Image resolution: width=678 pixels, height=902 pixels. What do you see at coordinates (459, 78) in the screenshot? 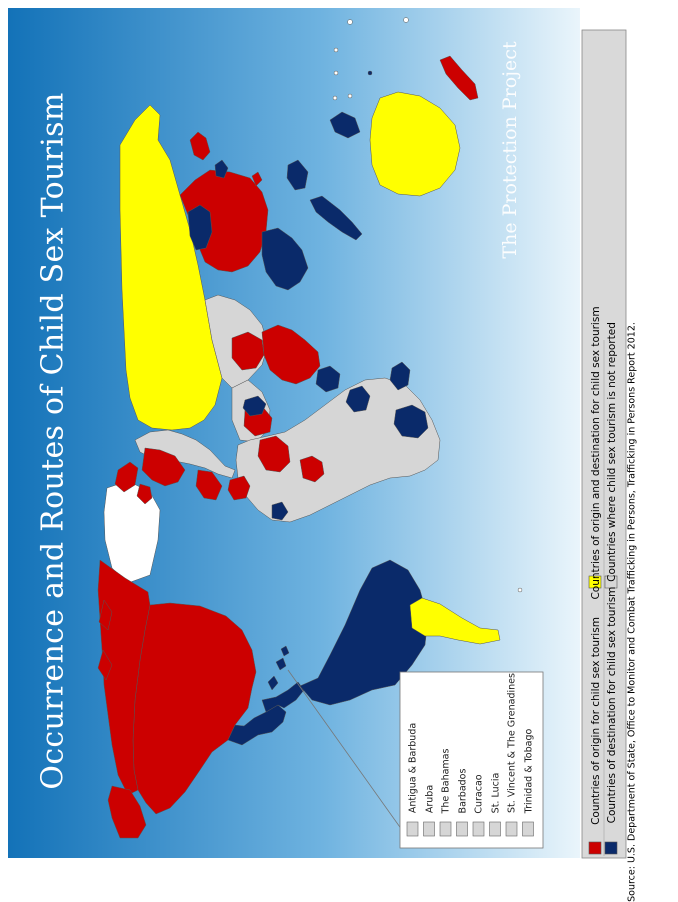
I see `new-zealand-shape` at bounding box center [459, 78].